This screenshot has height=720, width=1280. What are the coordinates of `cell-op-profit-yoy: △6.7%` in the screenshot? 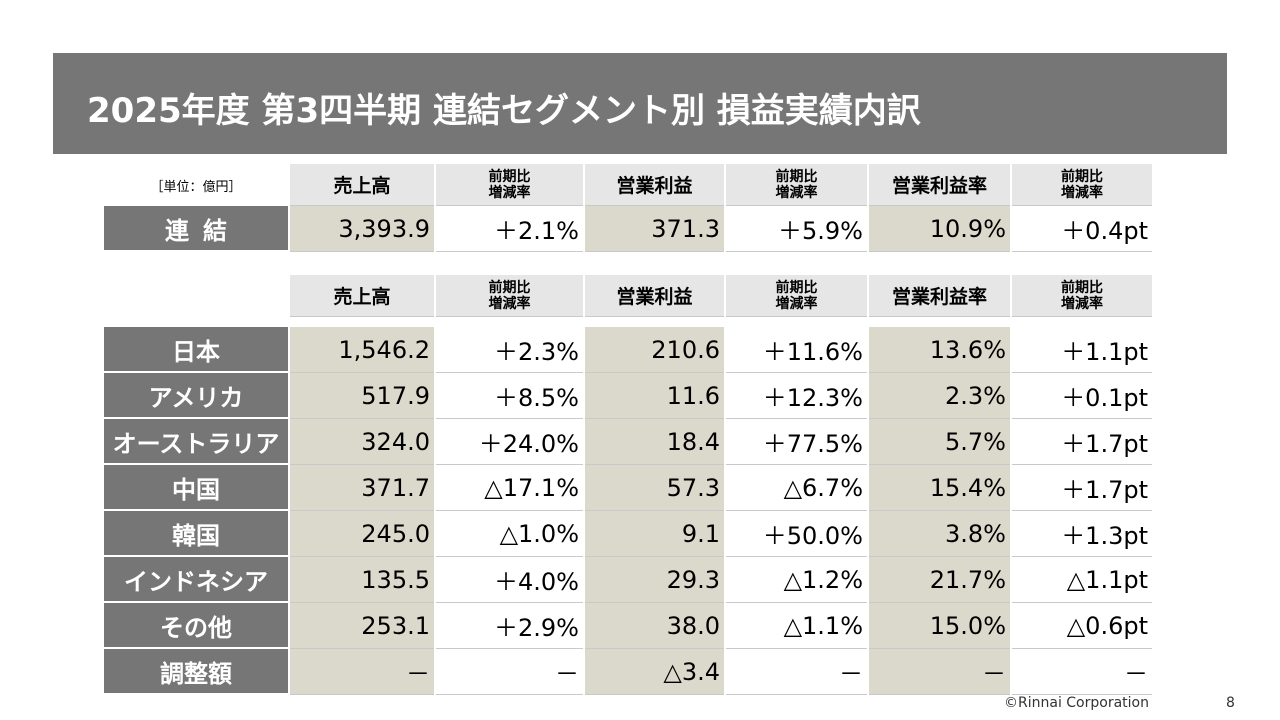 It's located at (796, 488).